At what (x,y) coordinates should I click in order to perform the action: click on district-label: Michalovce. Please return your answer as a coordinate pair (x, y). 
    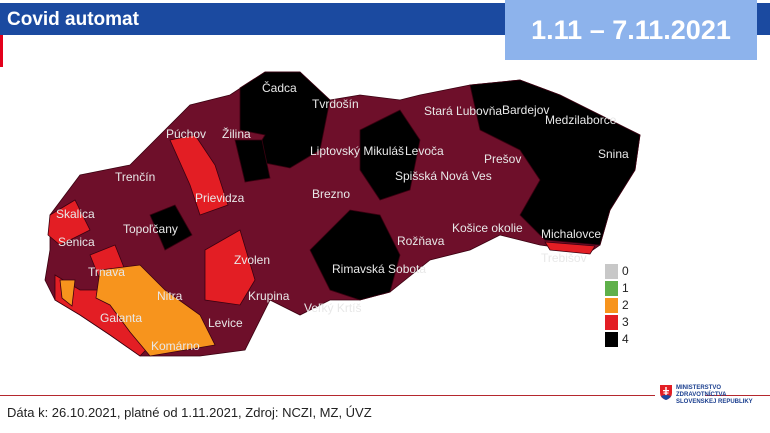
    Looking at the image, I should click on (571, 234).